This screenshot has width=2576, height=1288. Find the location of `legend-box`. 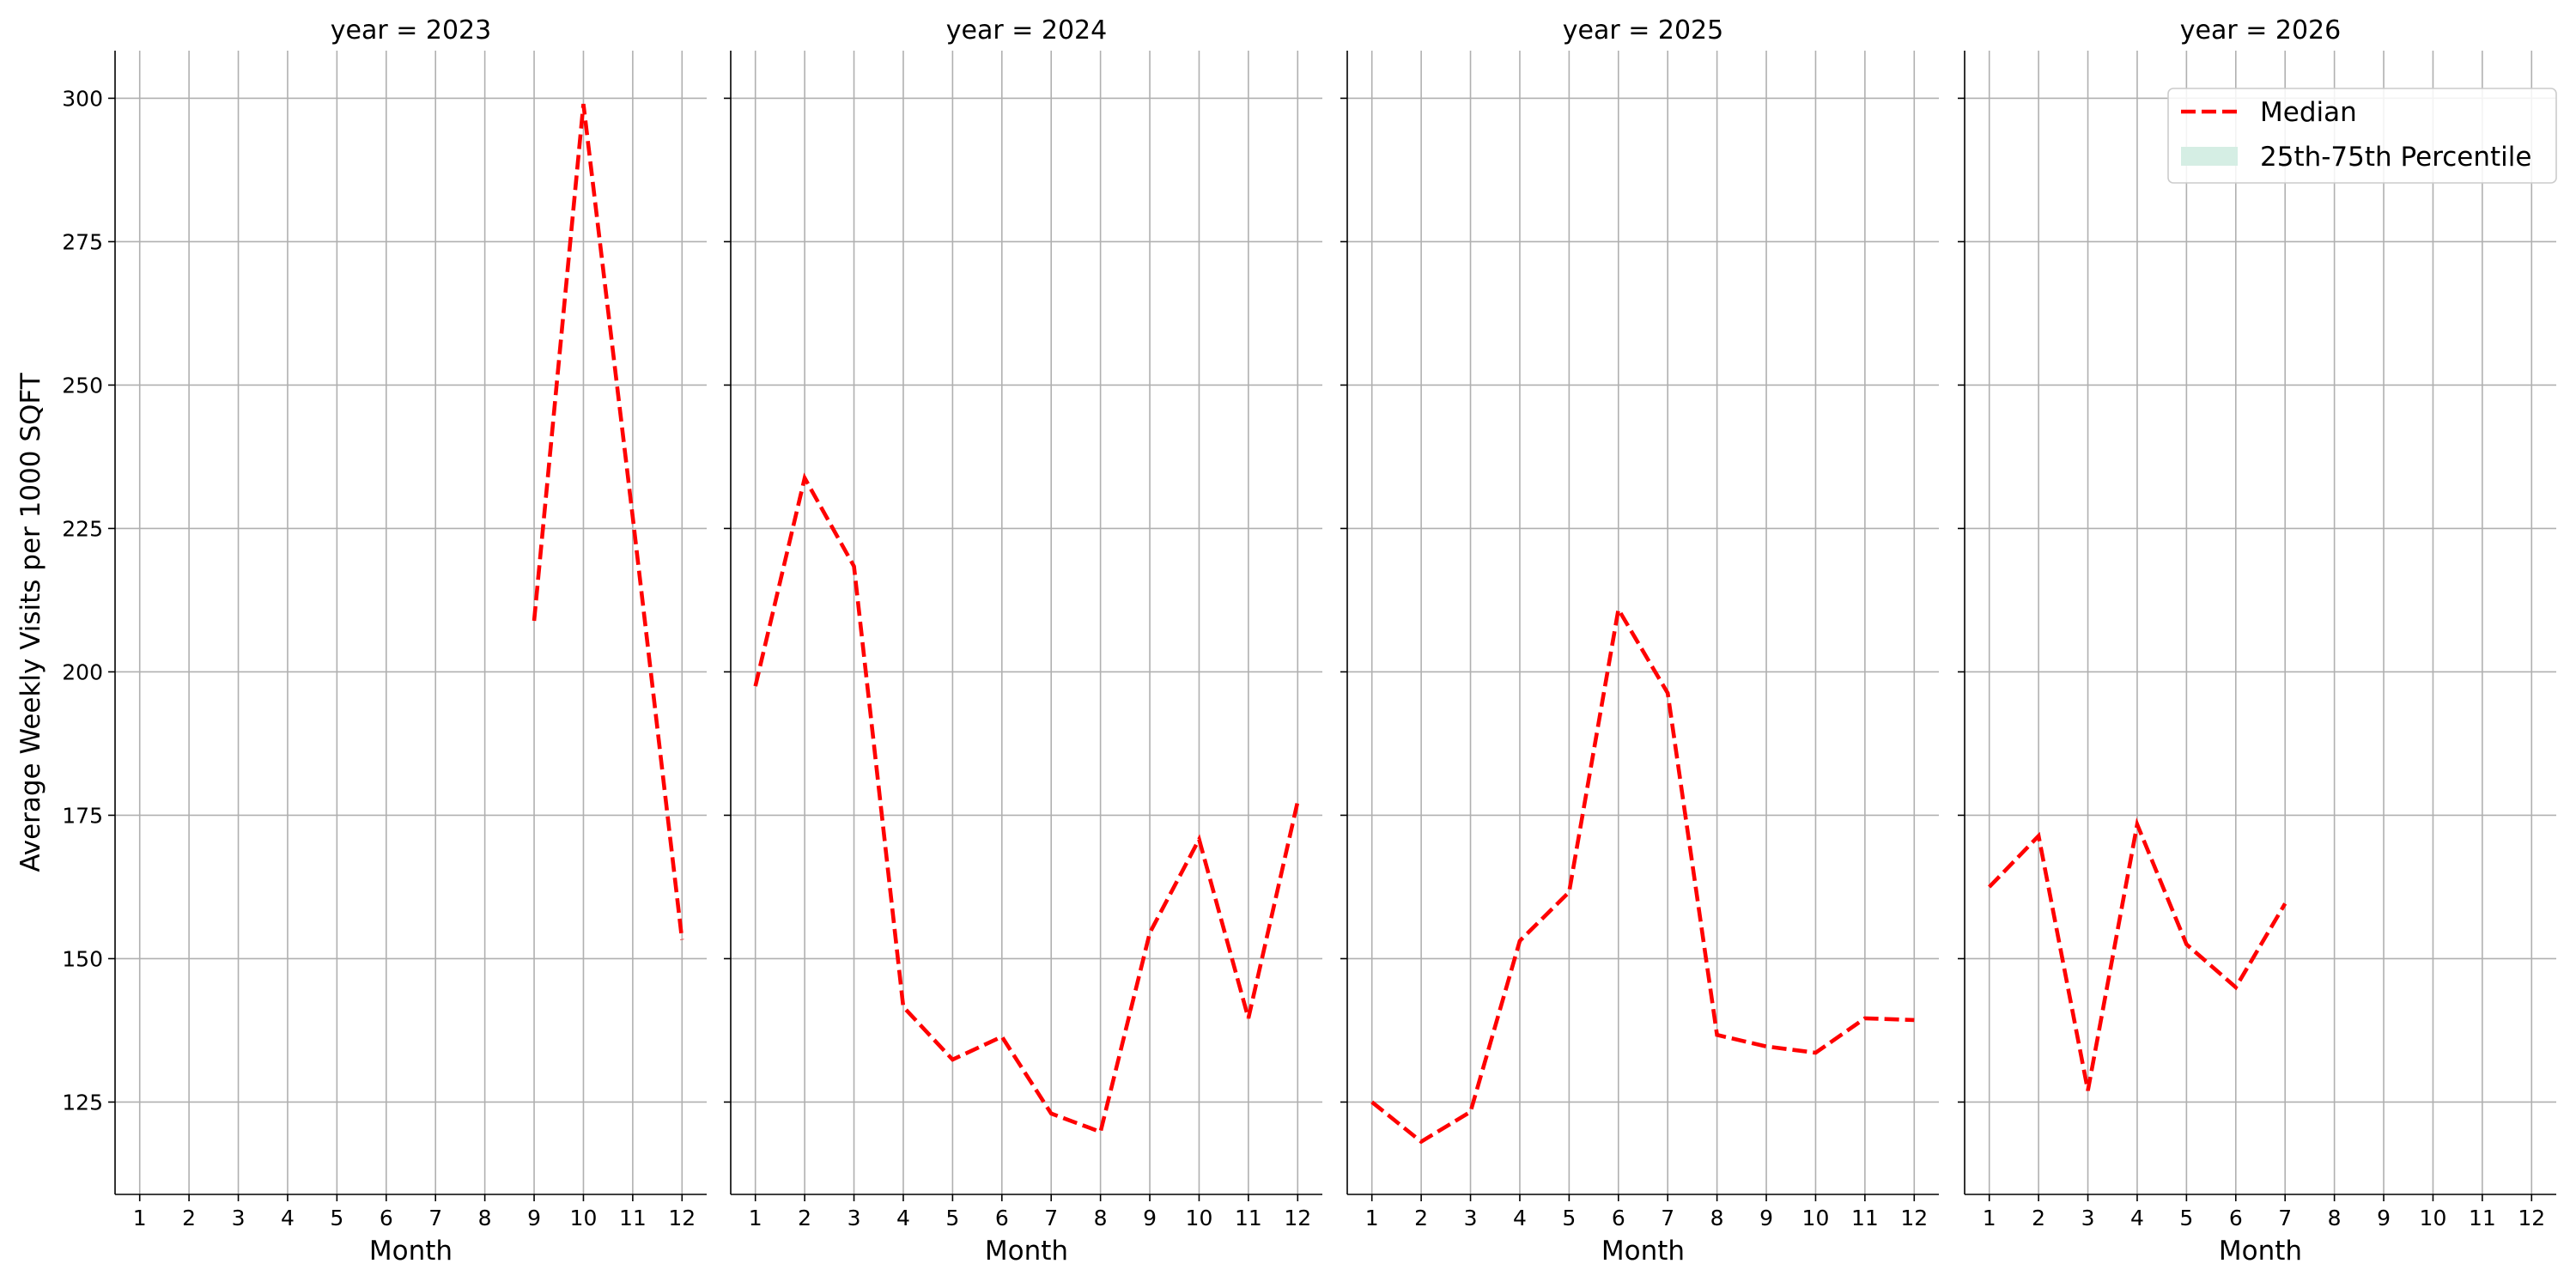

legend-box is located at coordinates (2362, 136).